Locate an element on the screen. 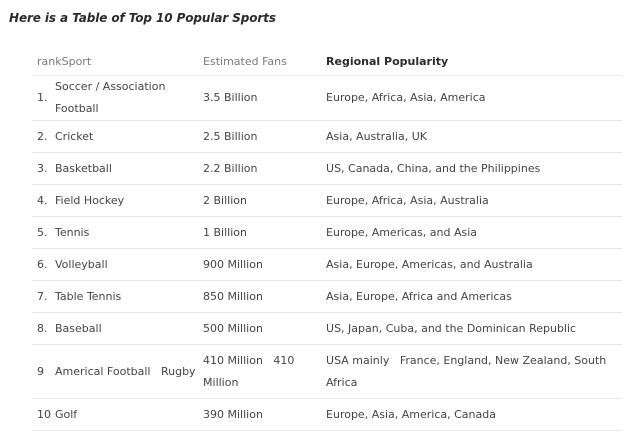 This screenshot has width=640, height=444. rank-sport-header: rankSport is located at coordinates (118, 62).